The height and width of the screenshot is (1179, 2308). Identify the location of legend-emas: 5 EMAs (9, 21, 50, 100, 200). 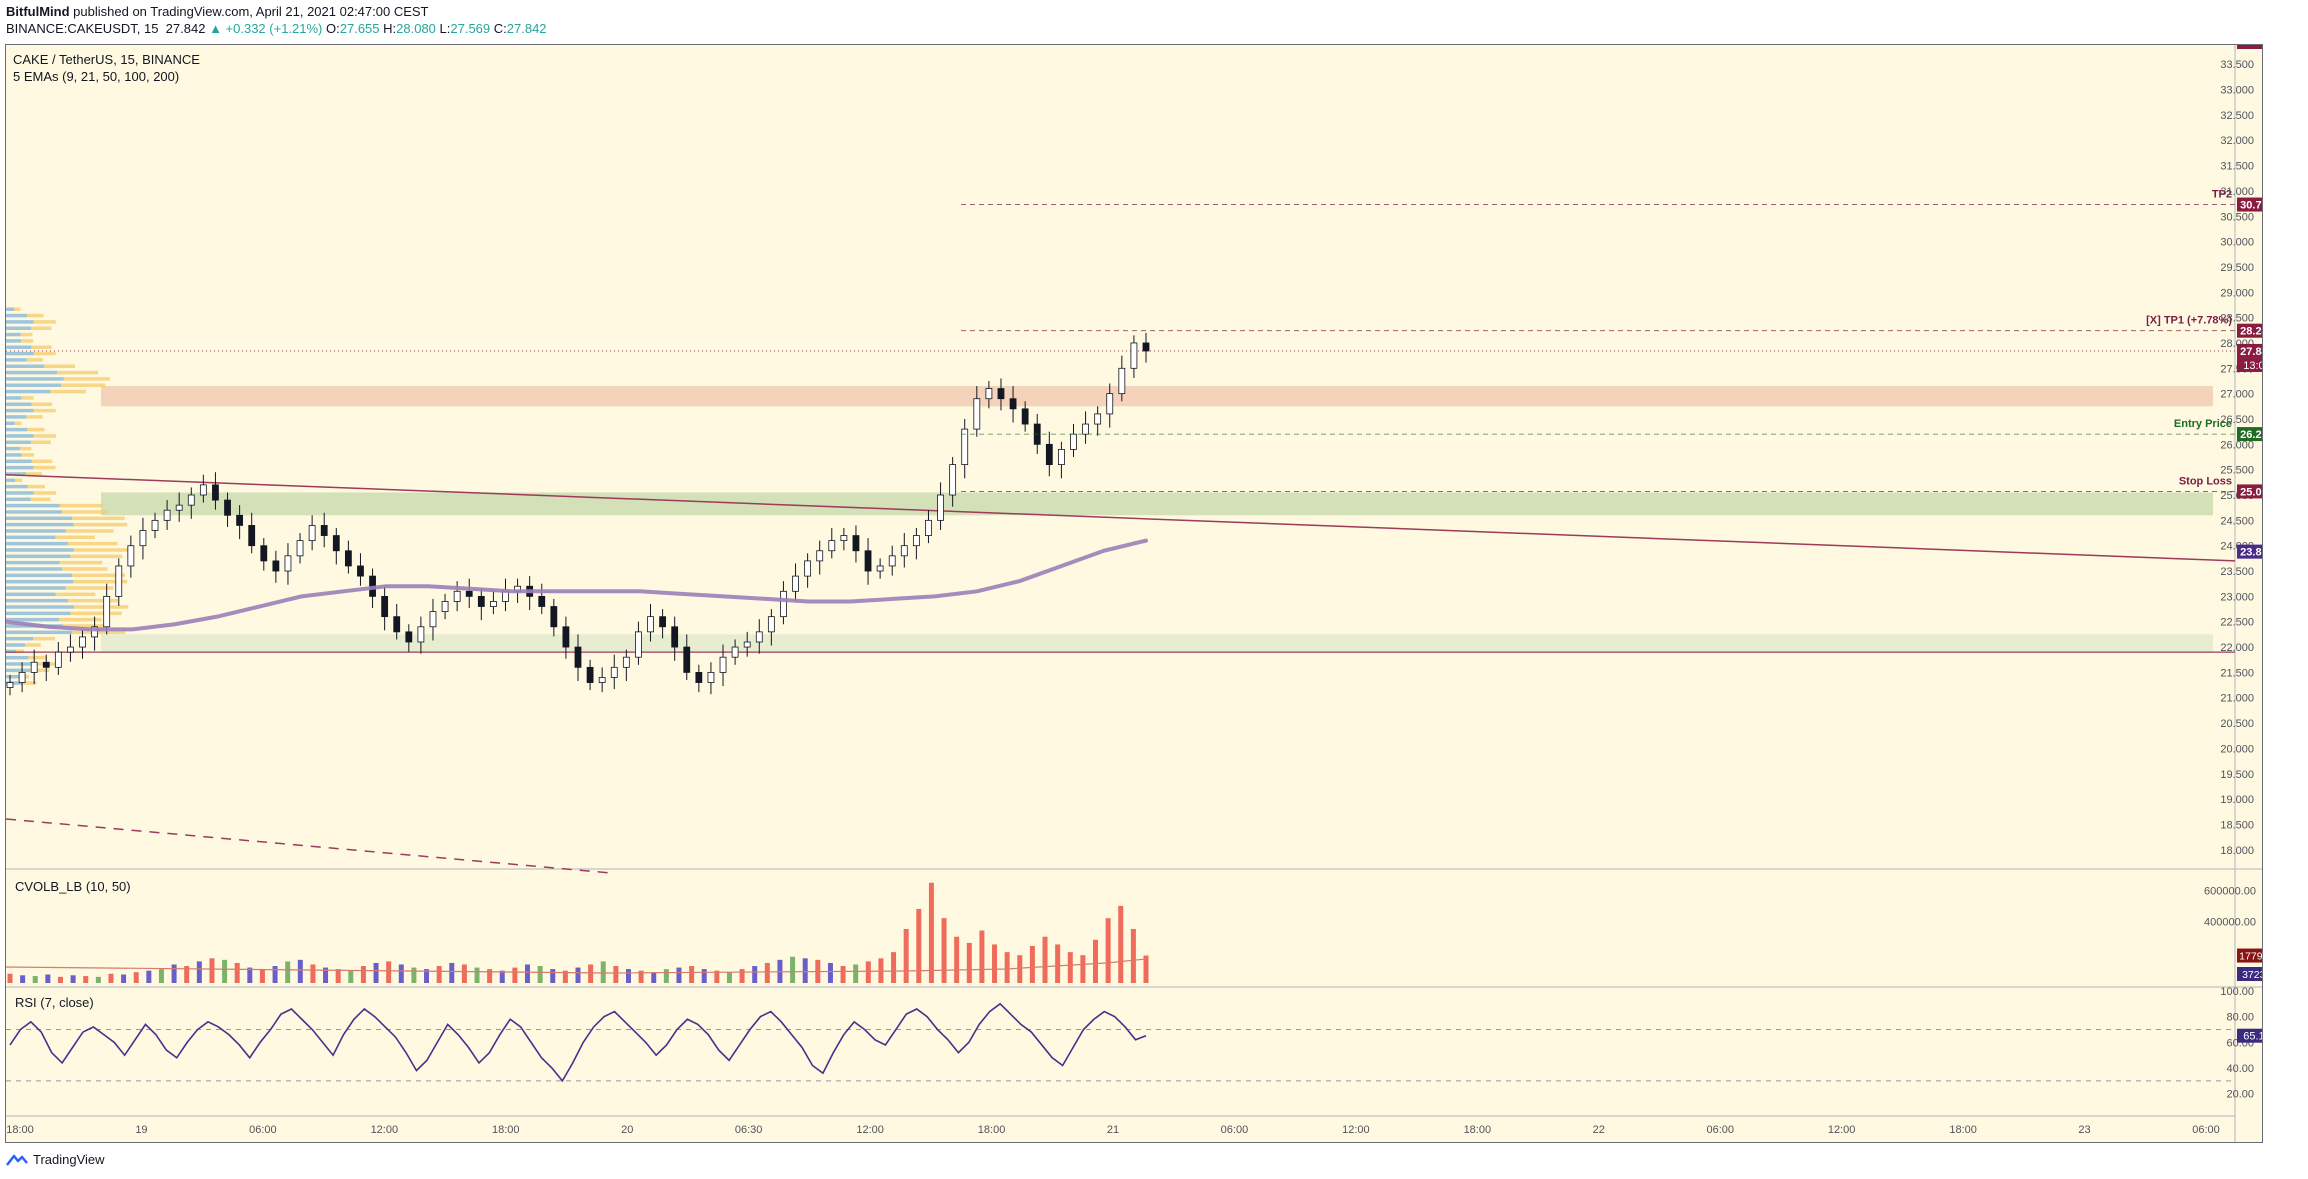
(96, 76).